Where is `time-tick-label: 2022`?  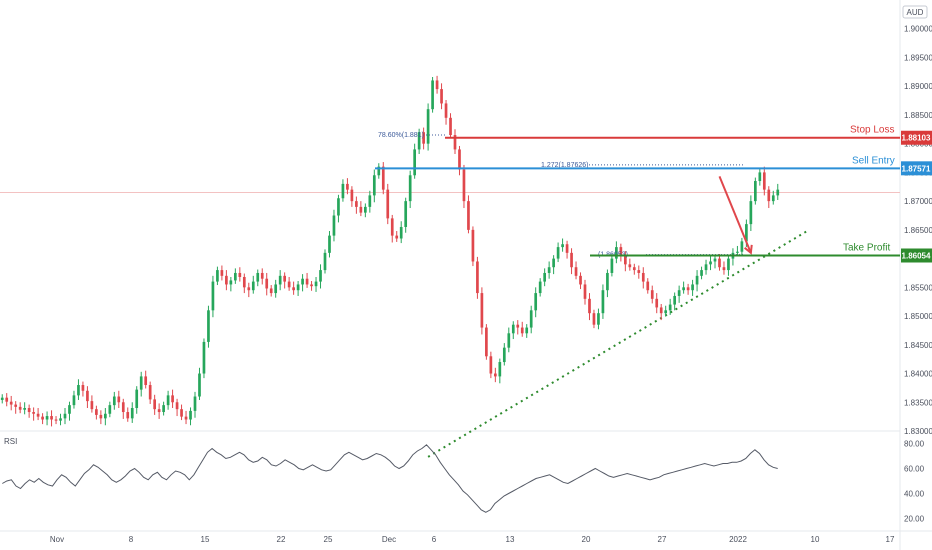
time-tick-label: 2022 is located at coordinates (738, 539).